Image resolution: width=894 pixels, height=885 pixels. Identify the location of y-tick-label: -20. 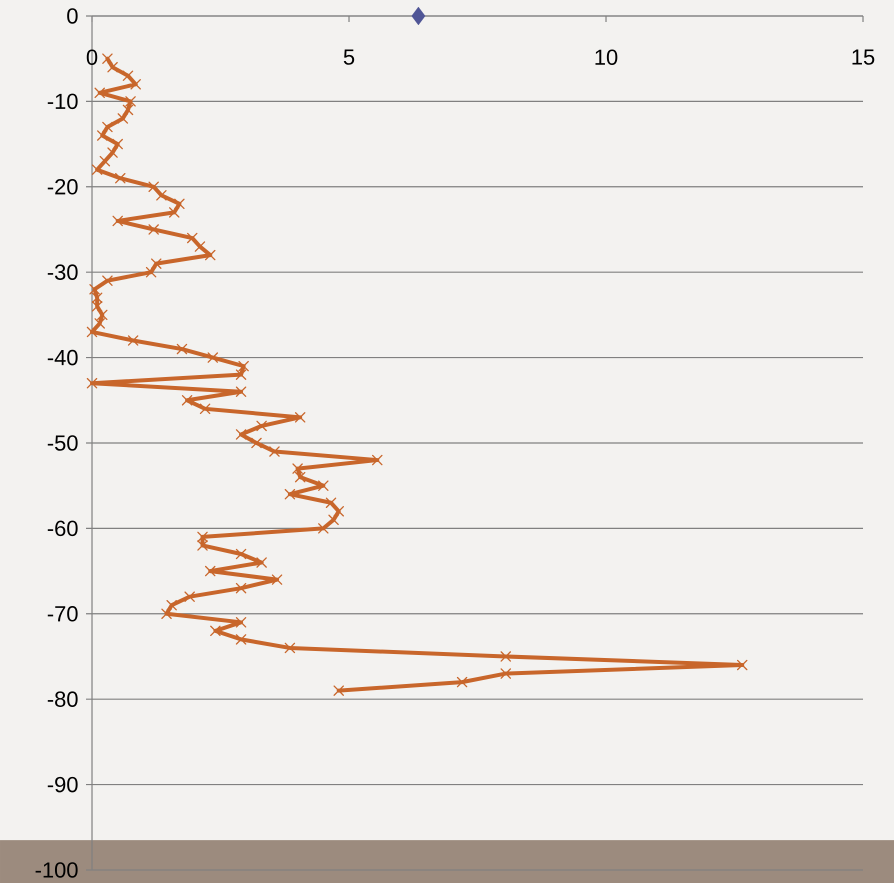
(63, 186).